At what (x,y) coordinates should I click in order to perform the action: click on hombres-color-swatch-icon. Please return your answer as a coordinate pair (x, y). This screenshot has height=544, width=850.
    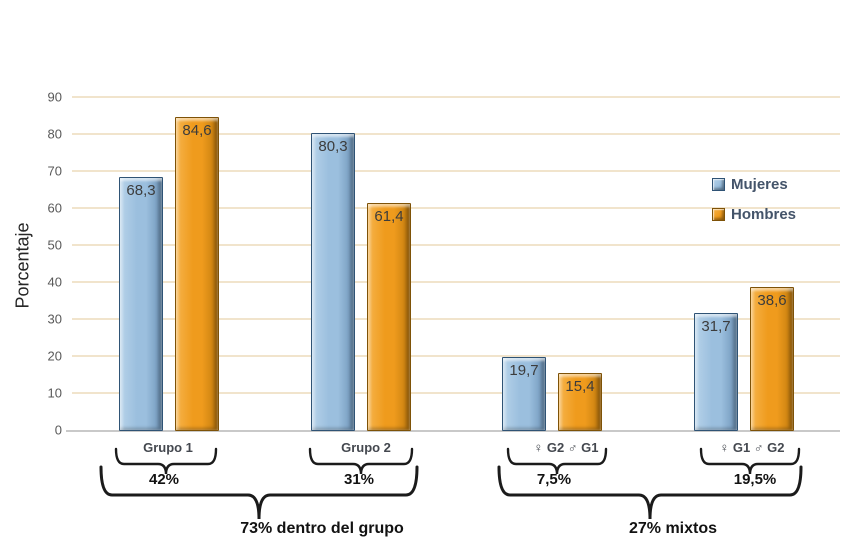
    Looking at the image, I should click on (718, 214).